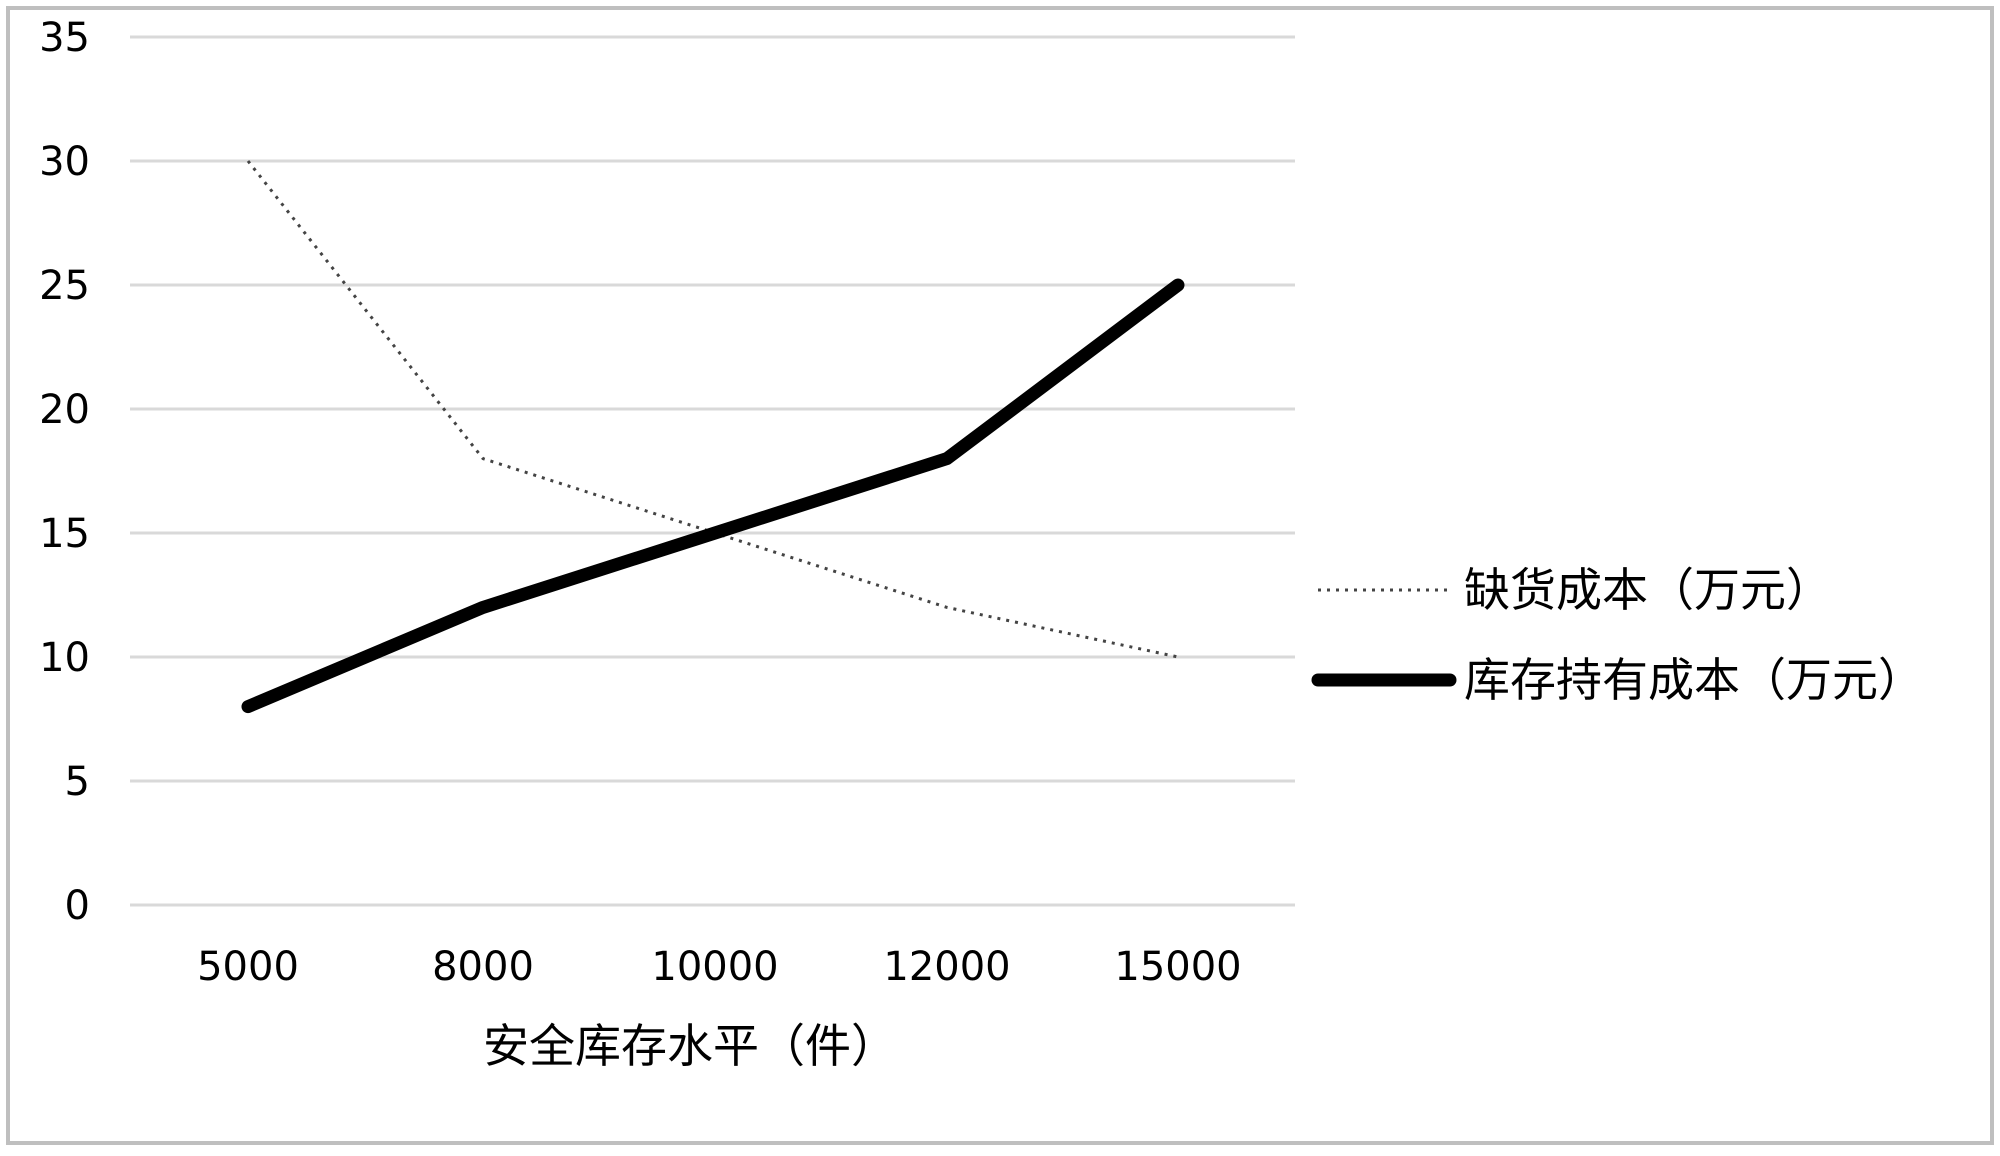 The image size is (2000, 1156). What do you see at coordinates (483, 967) in the screenshot?
I see `x-tick-label: 8000` at bounding box center [483, 967].